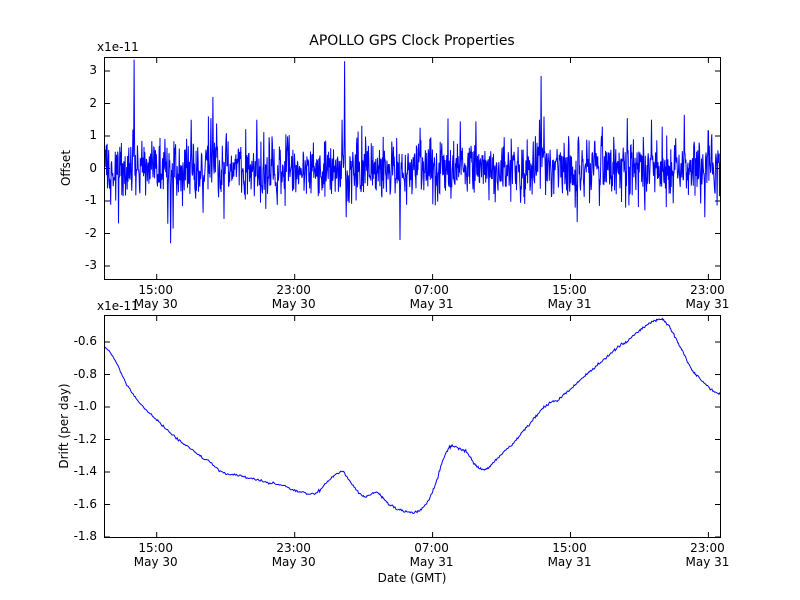 The height and width of the screenshot is (600, 800). What do you see at coordinates (85, 341) in the screenshot?
I see `y-tick-label: -0.6` at bounding box center [85, 341].